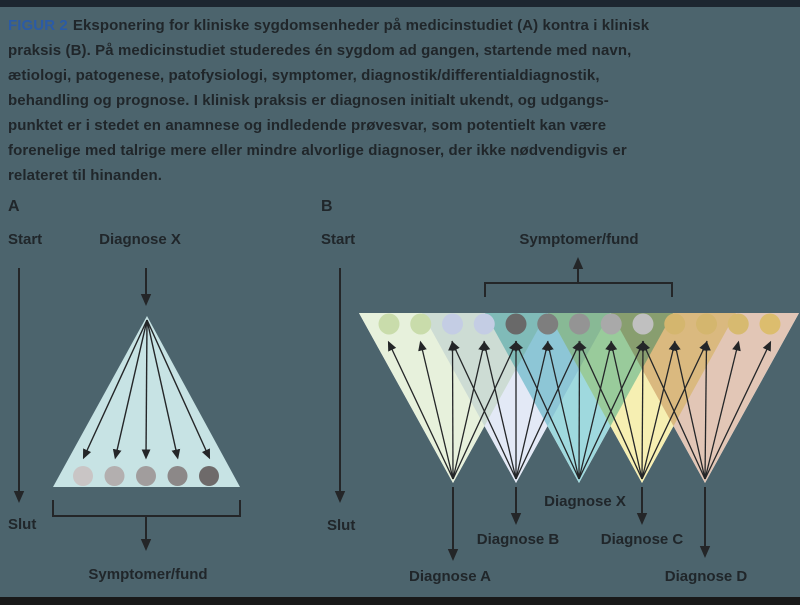 This screenshot has width=800, height=605. Describe the element at coordinates (450, 576) in the screenshot. I see `diagnosis-a-label: Diagnose A` at that location.